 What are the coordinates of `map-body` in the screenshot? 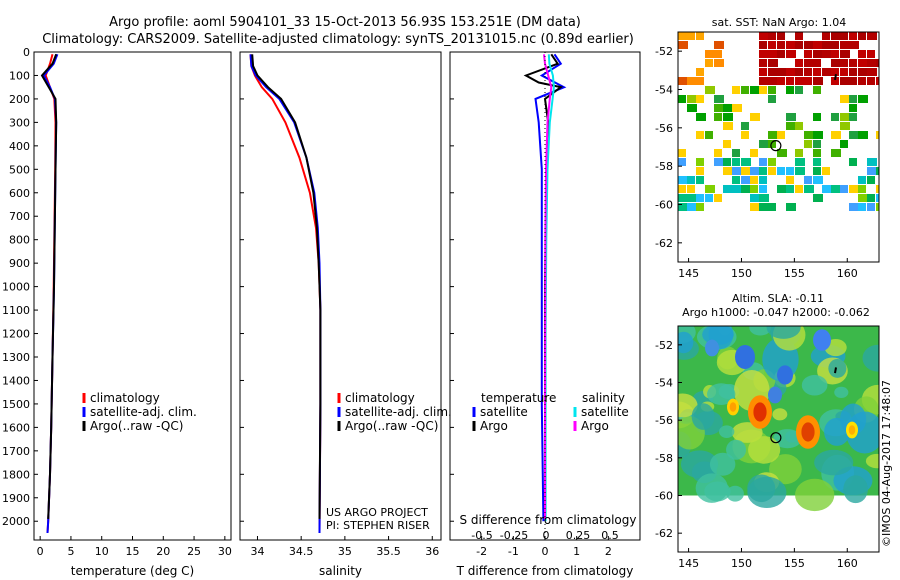 It's located at (778, 121).